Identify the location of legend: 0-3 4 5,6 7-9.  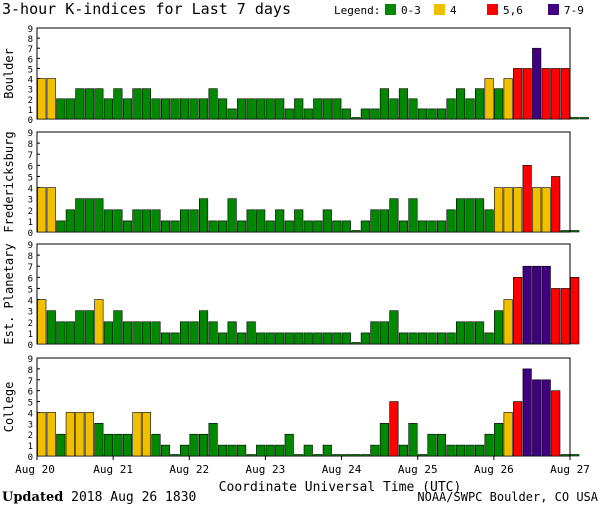
(484, 10).